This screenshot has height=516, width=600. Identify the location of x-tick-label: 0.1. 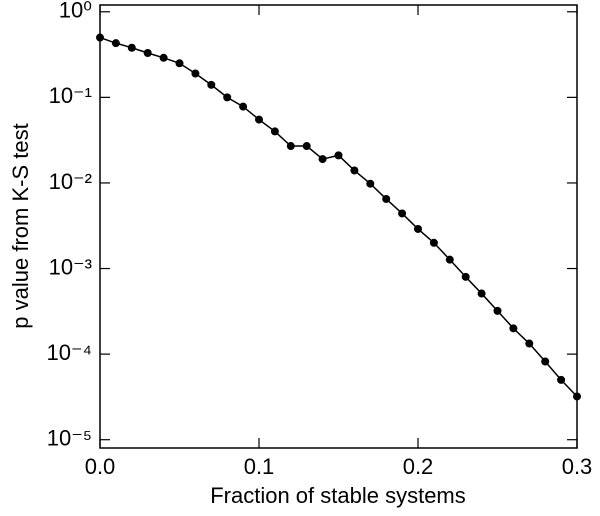
(259, 466).